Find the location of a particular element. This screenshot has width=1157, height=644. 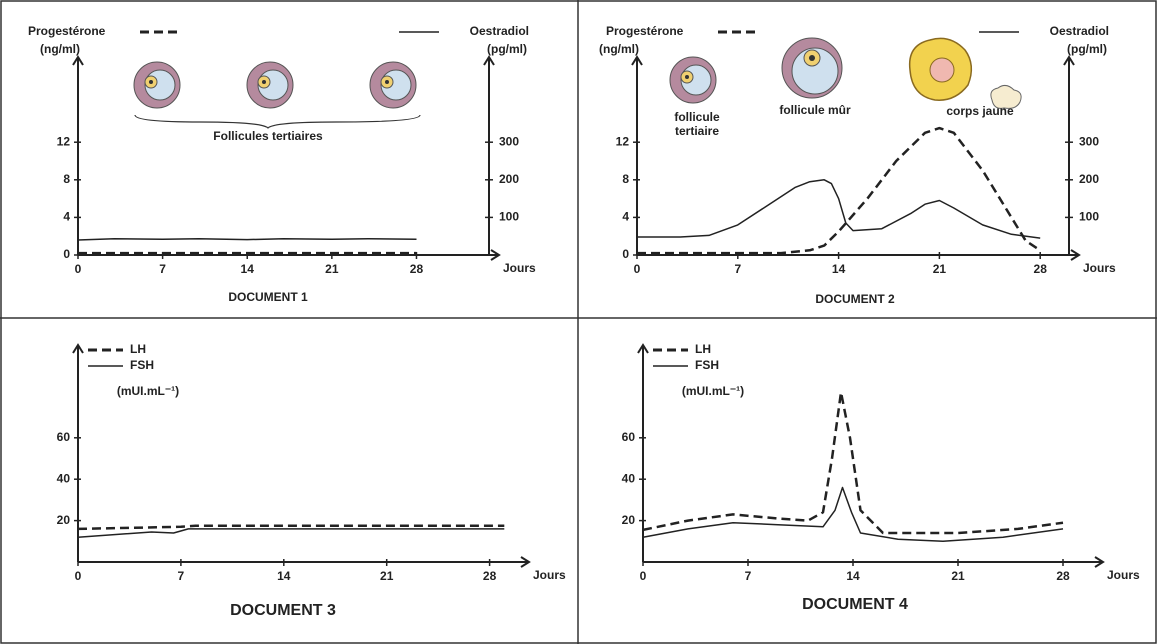

chart-title: DOCUMENT 1 is located at coordinates (268, 297).